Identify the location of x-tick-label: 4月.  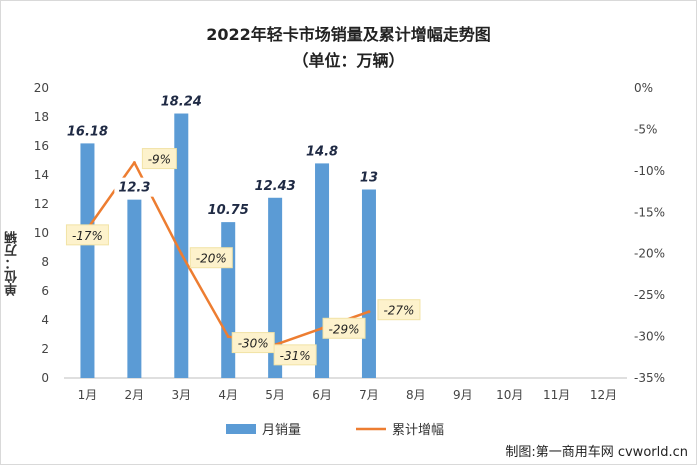
(228, 395).